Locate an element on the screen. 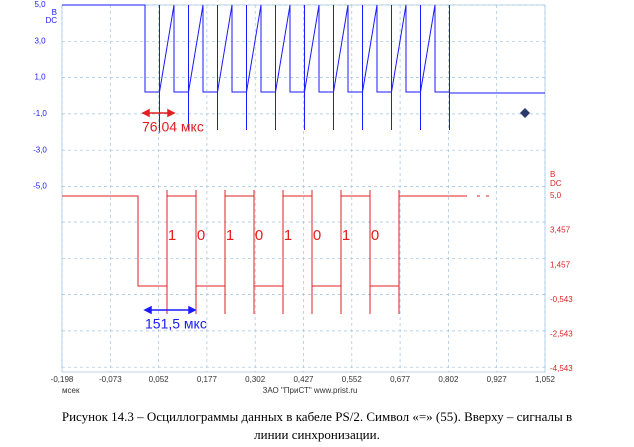  y-tick-label: 3,0 is located at coordinates (40, 40).